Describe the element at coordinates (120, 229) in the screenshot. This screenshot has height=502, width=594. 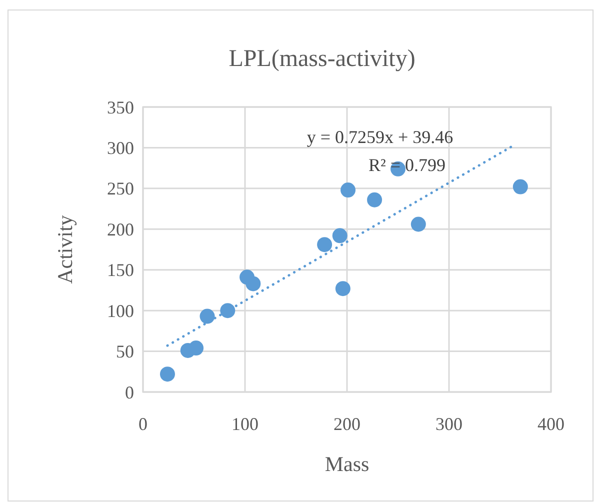
I see `y-tick-label: 200` at that location.